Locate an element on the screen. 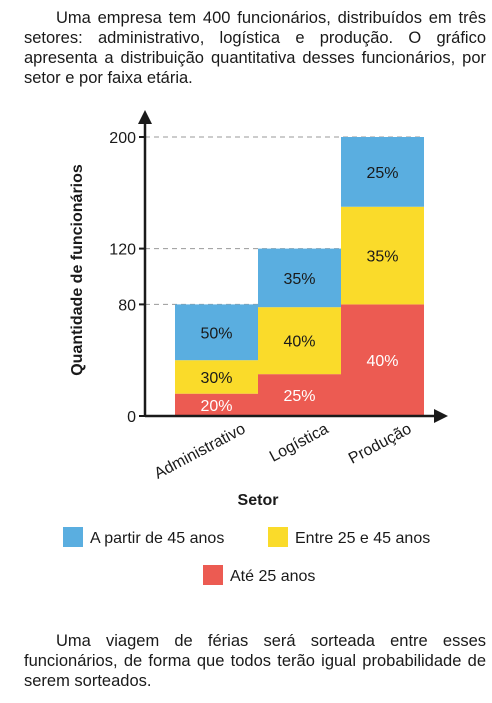  x-axis-arrow is located at coordinates (441, 416).